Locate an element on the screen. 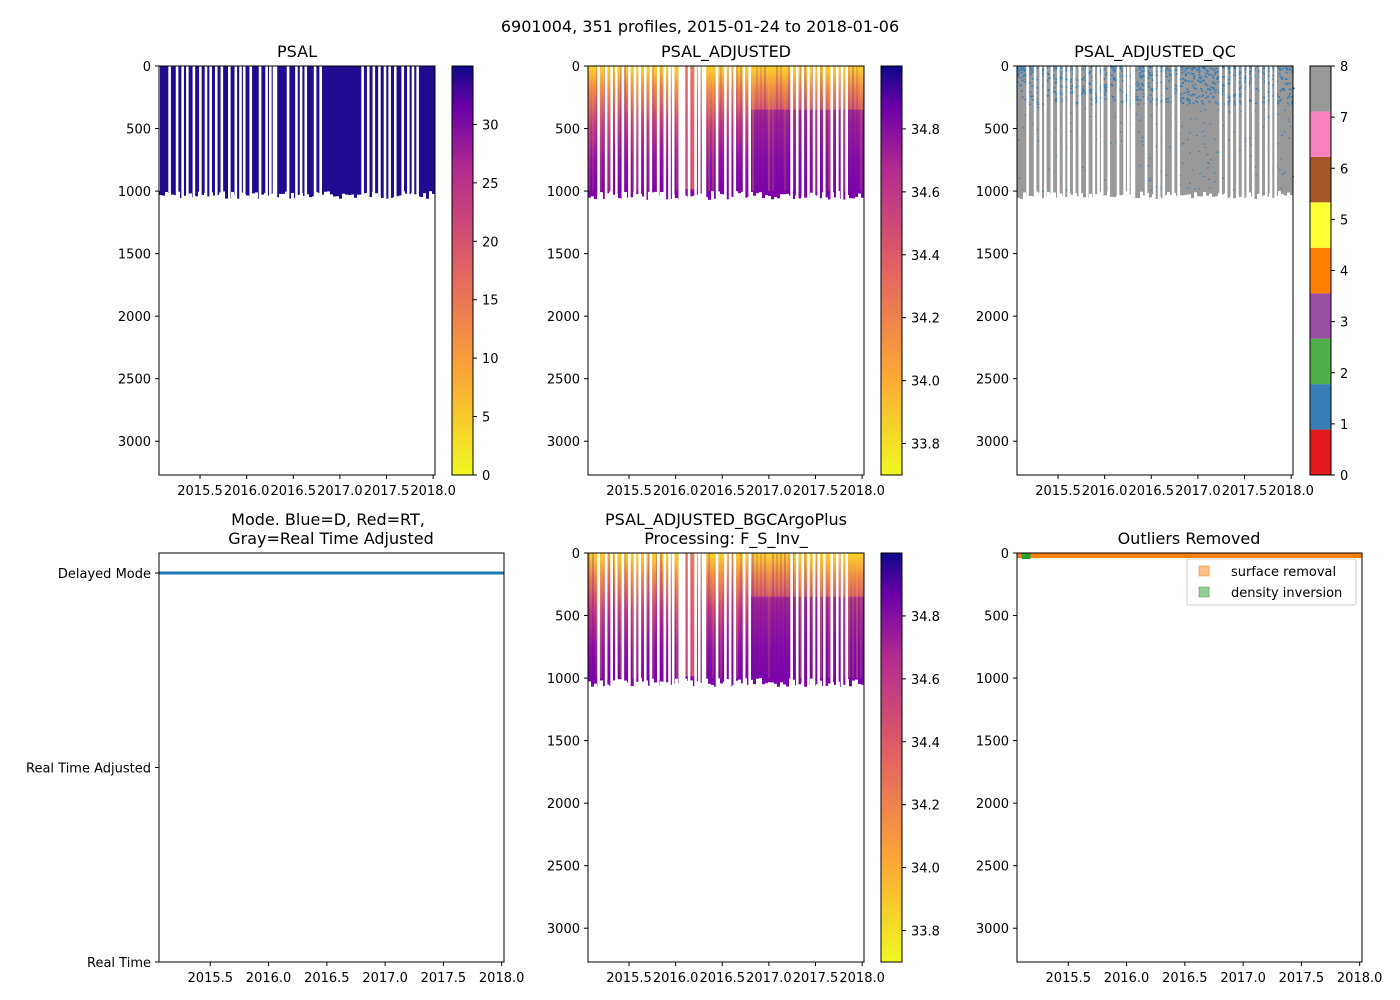 This screenshot has height=1000, width=1400. x-tick-label: 2016.5 is located at coordinates (1185, 978).